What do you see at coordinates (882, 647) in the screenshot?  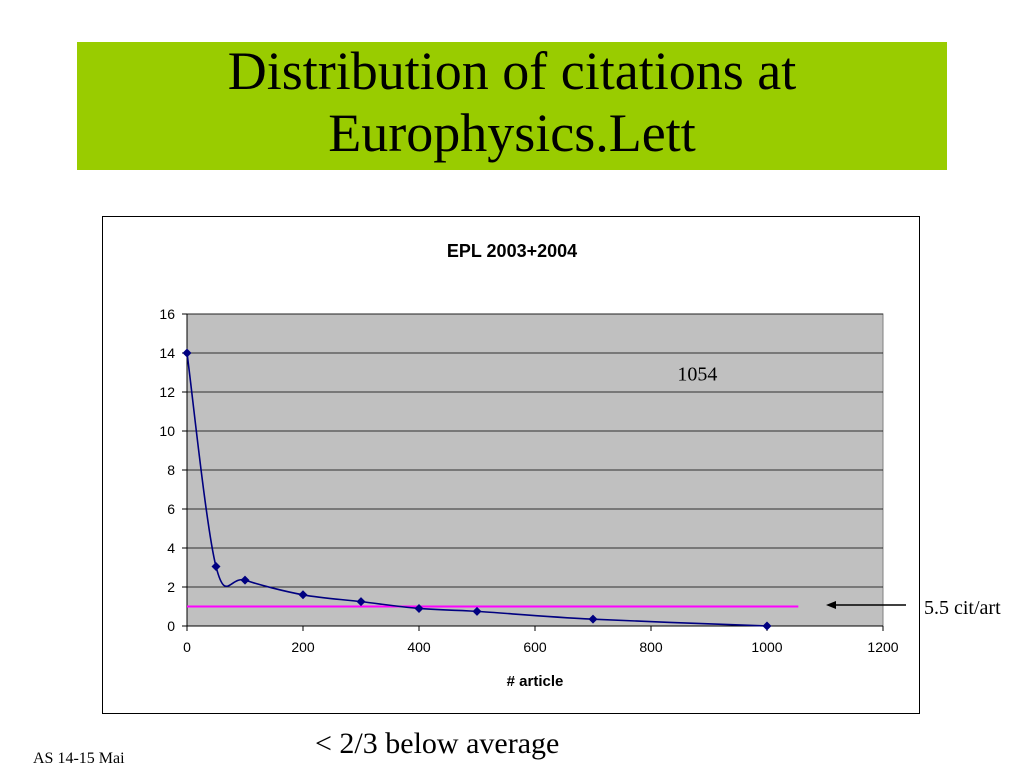 I see `x-tick-label: 1200` at bounding box center [882, 647].